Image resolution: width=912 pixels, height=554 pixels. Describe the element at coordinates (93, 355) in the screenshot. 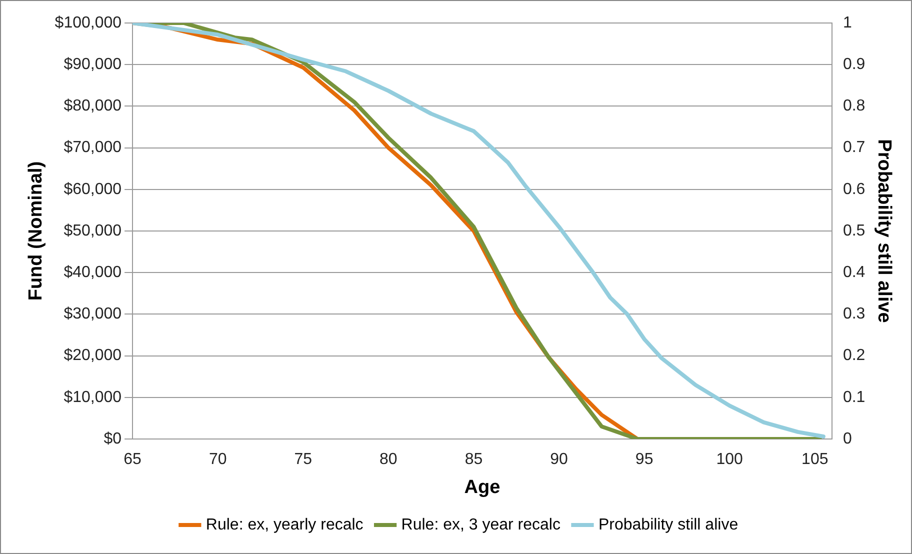

I see `y-tick-label: $20,000` at that location.